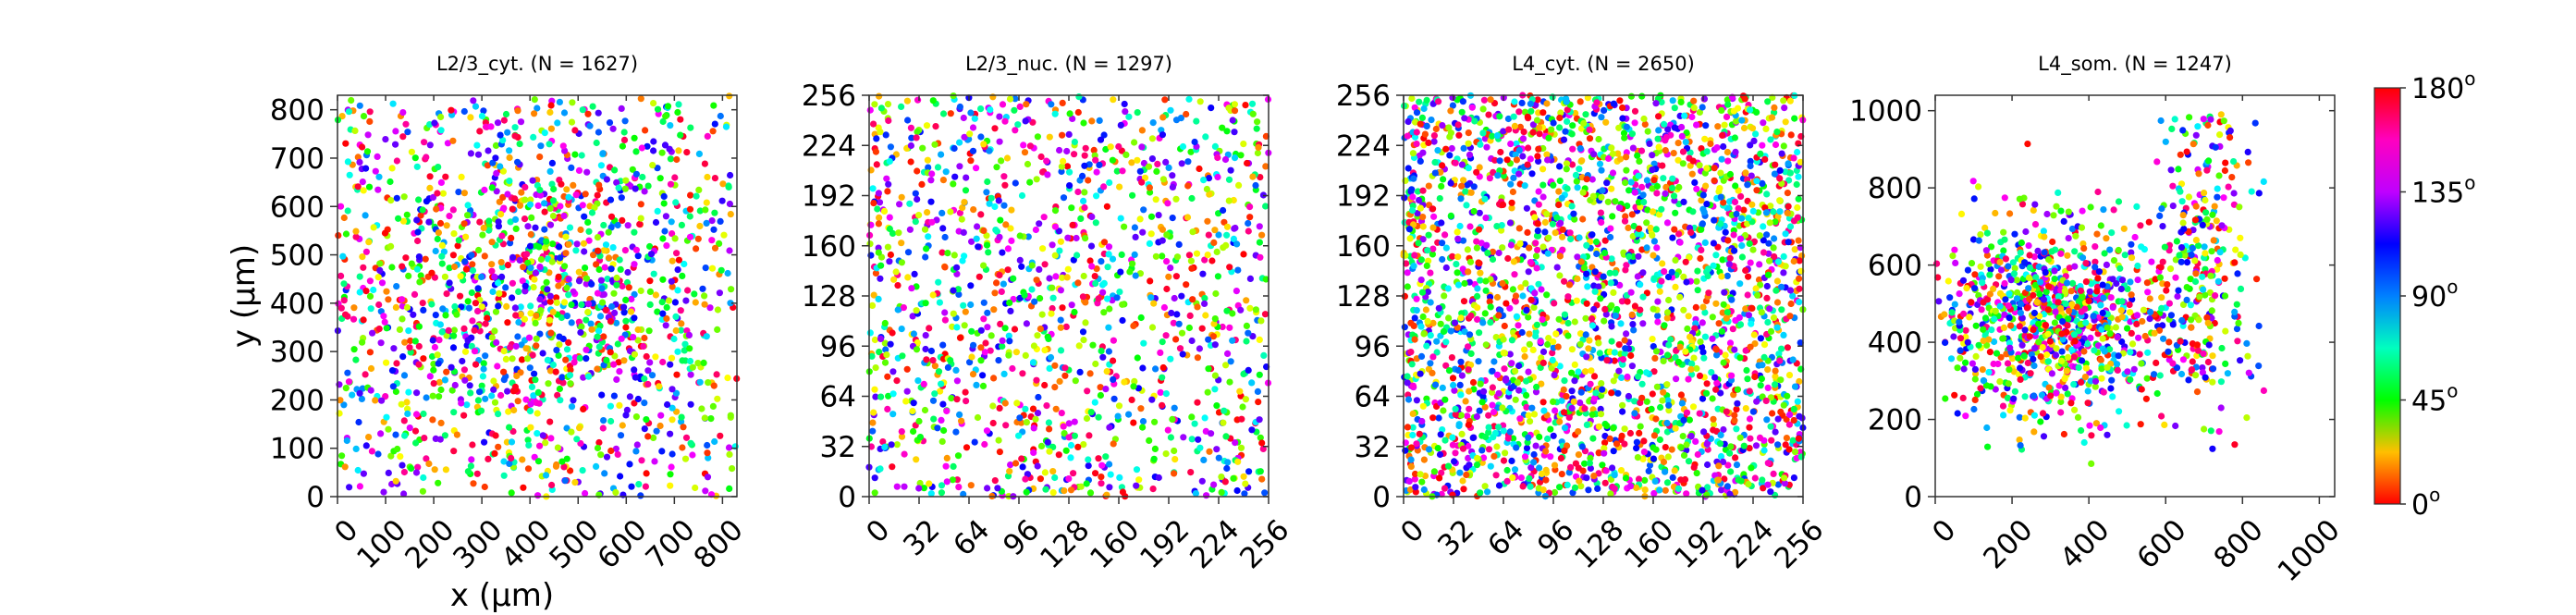 The width and height of the screenshot is (2576, 615). I want to click on y-tick-label: 800, so click(297, 111).